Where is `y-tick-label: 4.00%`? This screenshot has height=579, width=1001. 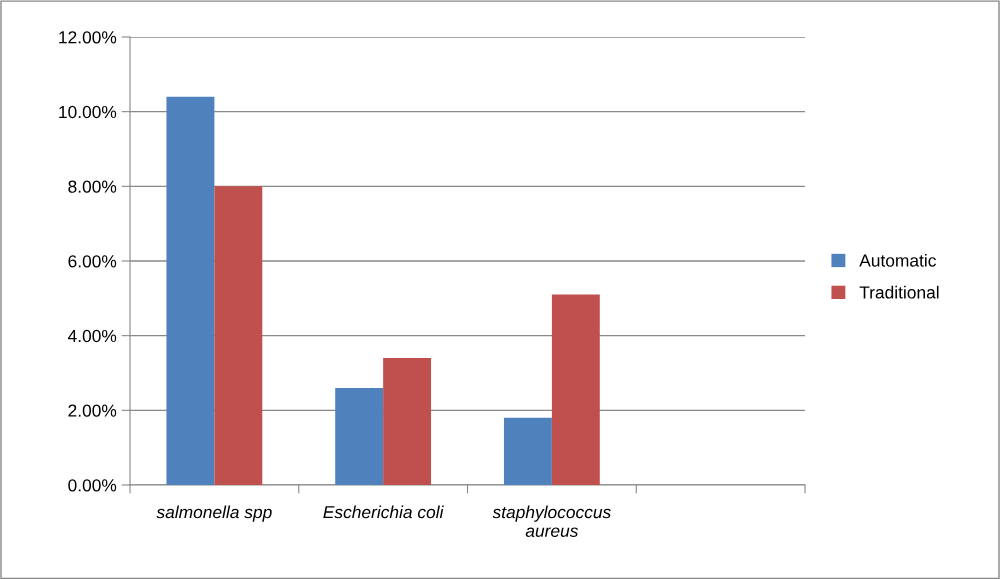
y-tick-label: 4.00% is located at coordinates (92, 336).